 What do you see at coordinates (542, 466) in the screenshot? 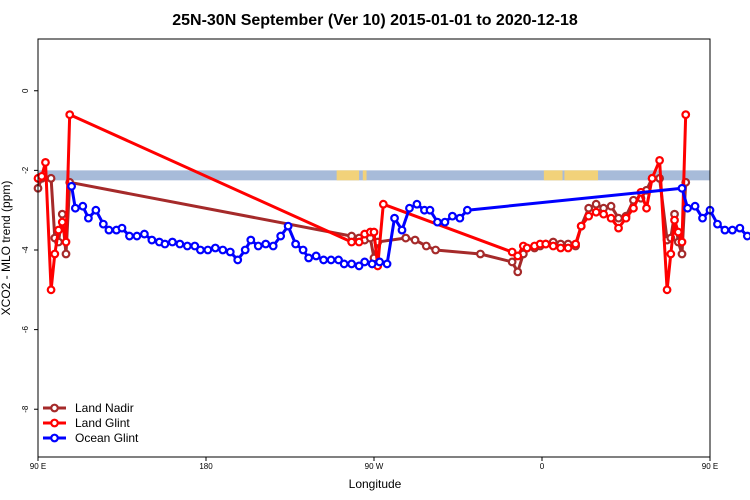
I see `x-tick-label: 0` at bounding box center [542, 466].